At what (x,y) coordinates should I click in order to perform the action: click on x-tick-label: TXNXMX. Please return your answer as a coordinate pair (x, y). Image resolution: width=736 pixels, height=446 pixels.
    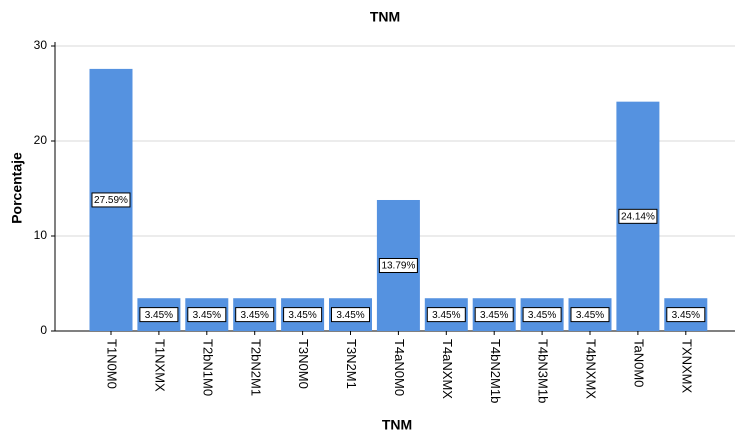
    Looking at the image, I should click on (686, 366).